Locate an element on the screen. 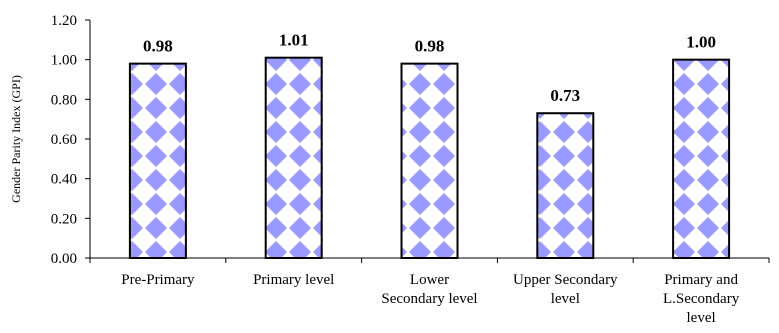 The height and width of the screenshot is (333, 779). y-tick-label: 0.80 is located at coordinates (64, 100).